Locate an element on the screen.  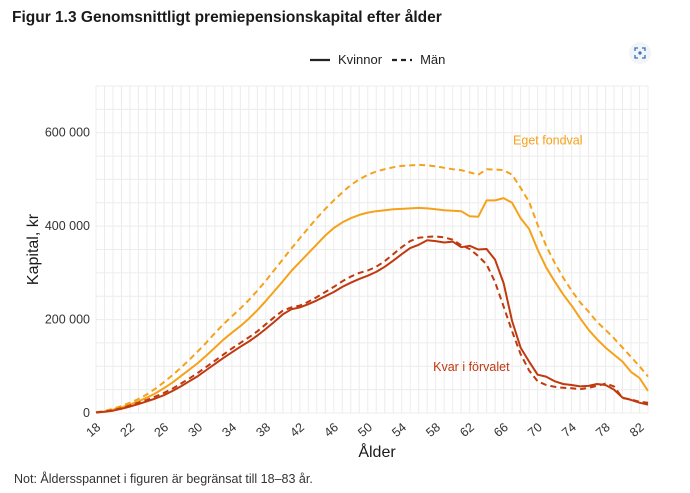
legend-dashed-swatch is located at coordinates (402, 59).